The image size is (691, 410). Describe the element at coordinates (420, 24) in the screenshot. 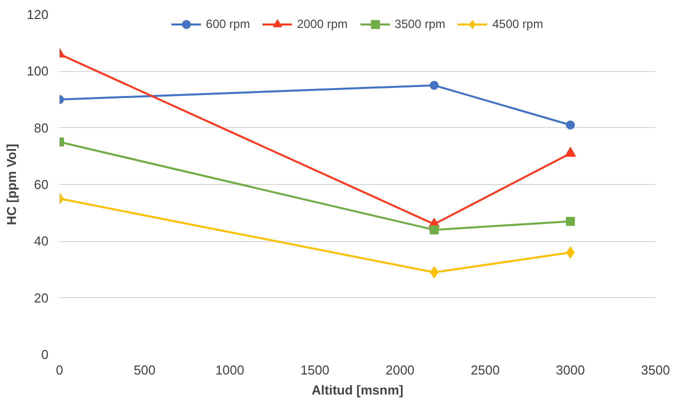

I see `legend-label: 3500 rpm` at that location.